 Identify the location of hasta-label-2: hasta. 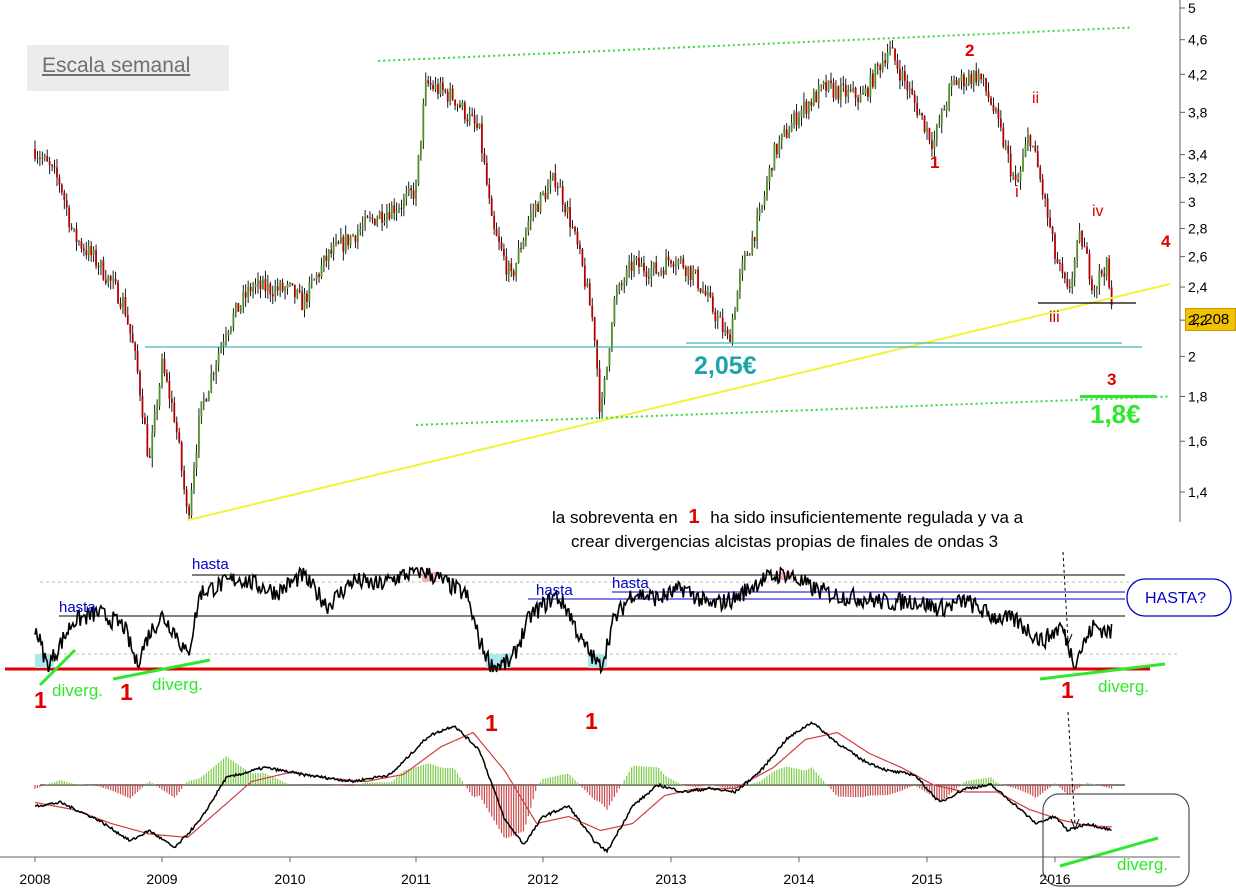
(210, 564).